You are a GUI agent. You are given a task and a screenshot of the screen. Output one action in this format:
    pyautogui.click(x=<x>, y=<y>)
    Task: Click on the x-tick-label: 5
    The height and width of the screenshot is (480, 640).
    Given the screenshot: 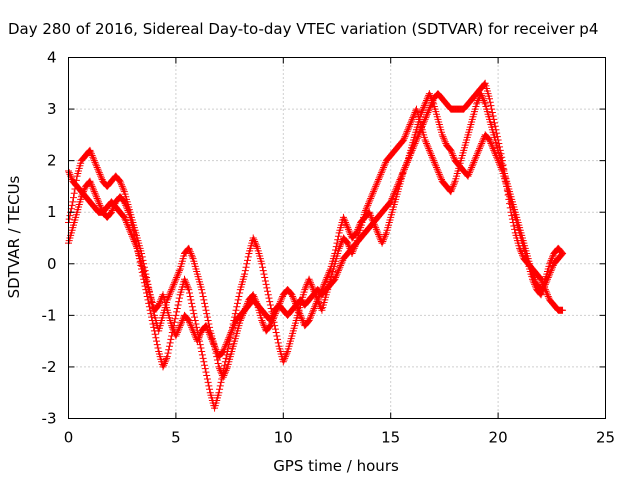 What is the action you would take?
    pyautogui.click(x=176, y=438)
    